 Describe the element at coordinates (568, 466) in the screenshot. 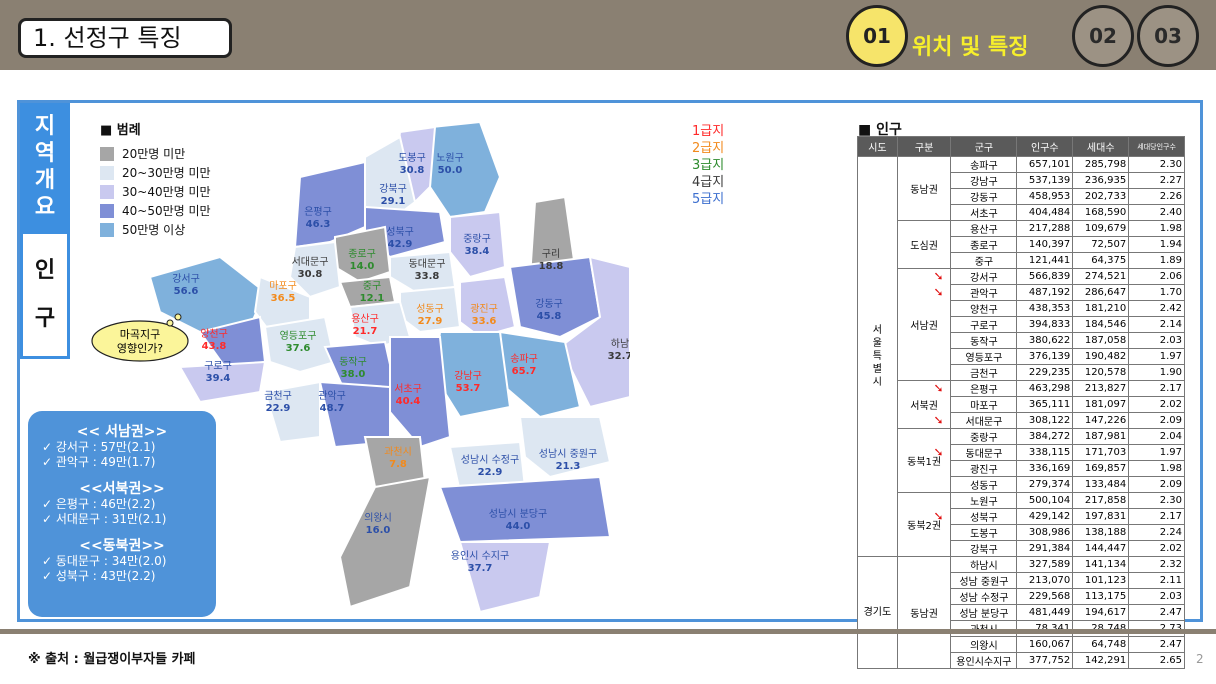

I see `district-value-label: 21.3` at that location.